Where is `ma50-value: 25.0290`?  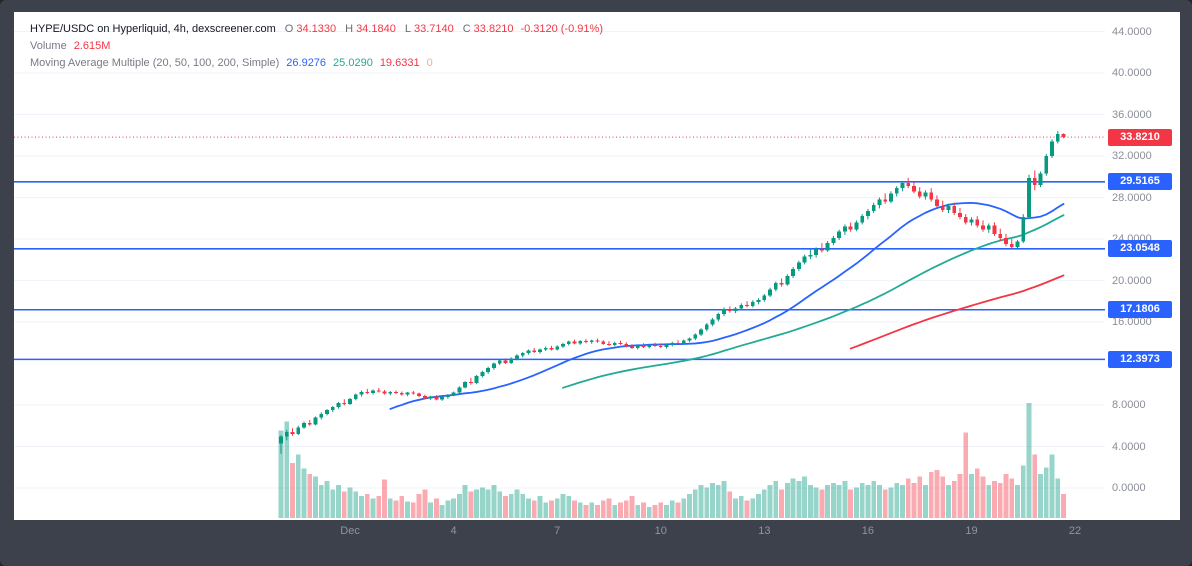 ma50-value: 25.0290 is located at coordinates (353, 63).